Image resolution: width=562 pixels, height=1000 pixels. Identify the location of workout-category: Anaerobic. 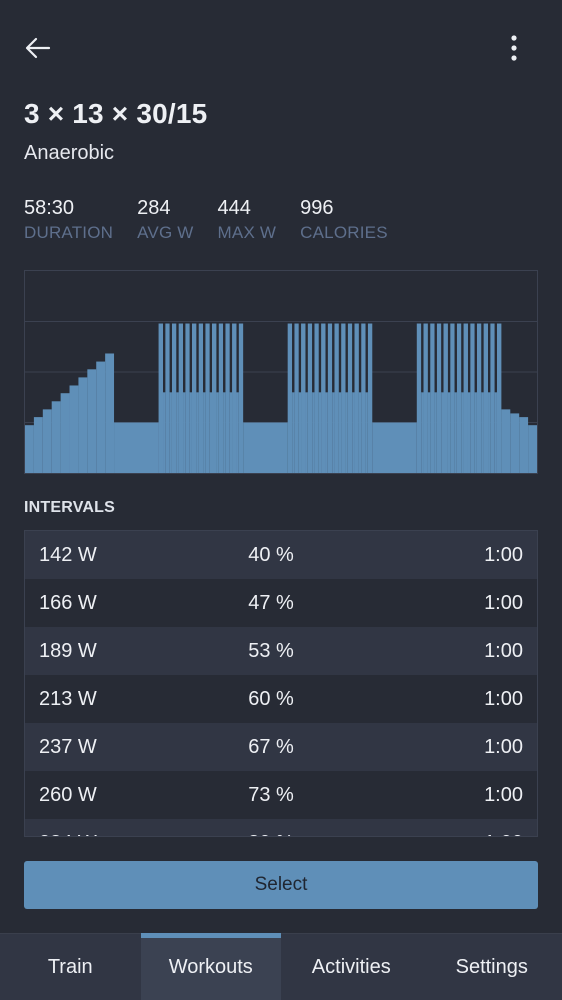
(69, 153).